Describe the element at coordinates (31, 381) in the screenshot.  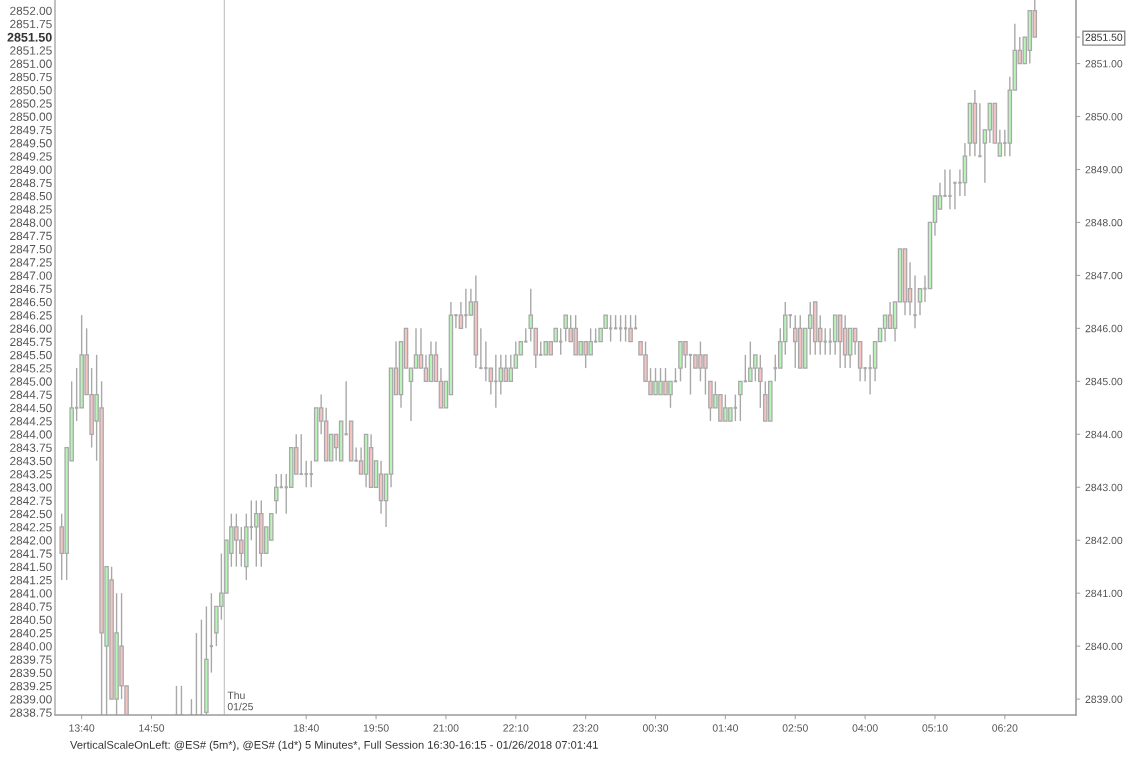
I see `y-tick-label: 2845.00` at that location.